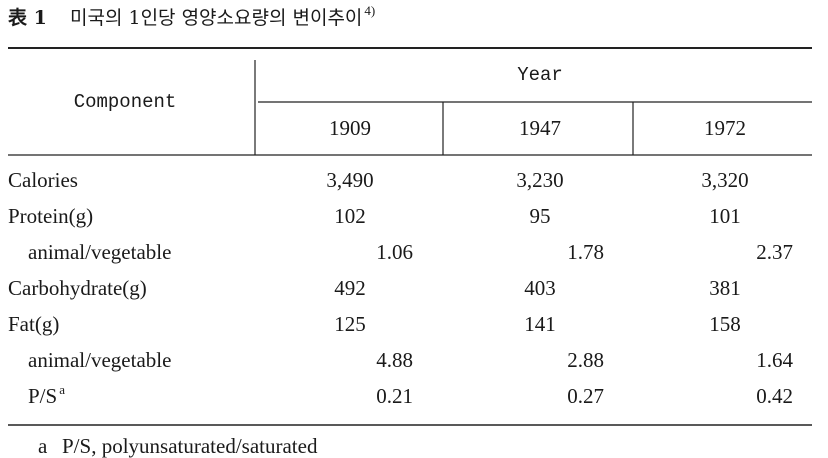  What do you see at coordinates (369, 10) in the screenshot?
I see `title-reference: 4)` at bounding box center [369, 10].